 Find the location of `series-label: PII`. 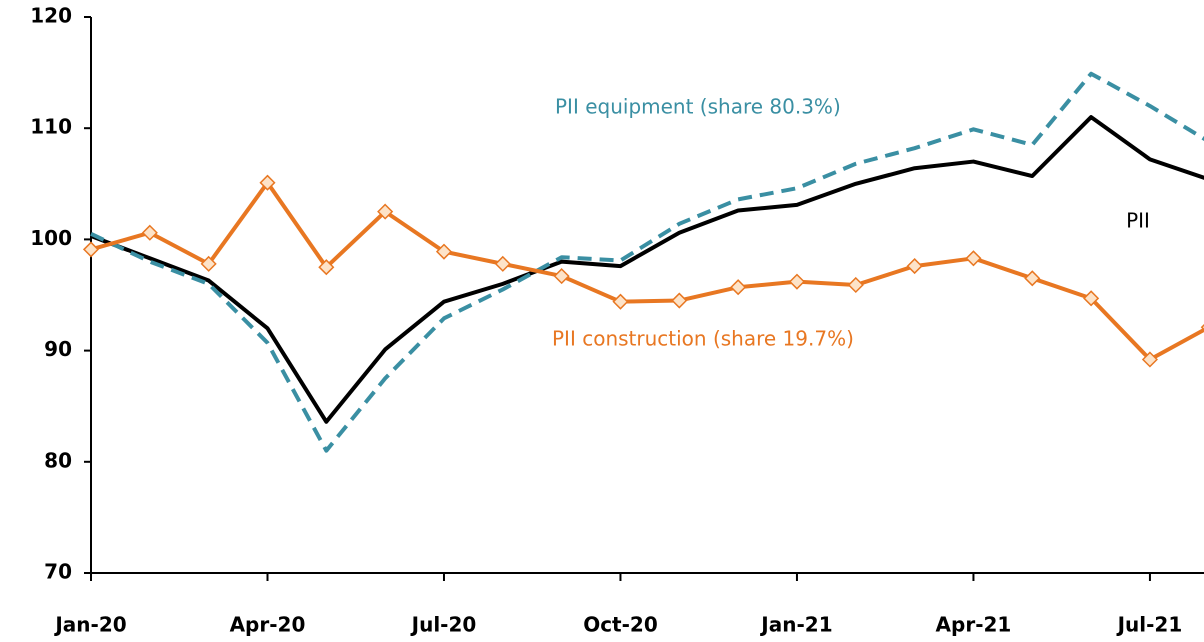

series-label: PII is located at coordinates (1138, 221).